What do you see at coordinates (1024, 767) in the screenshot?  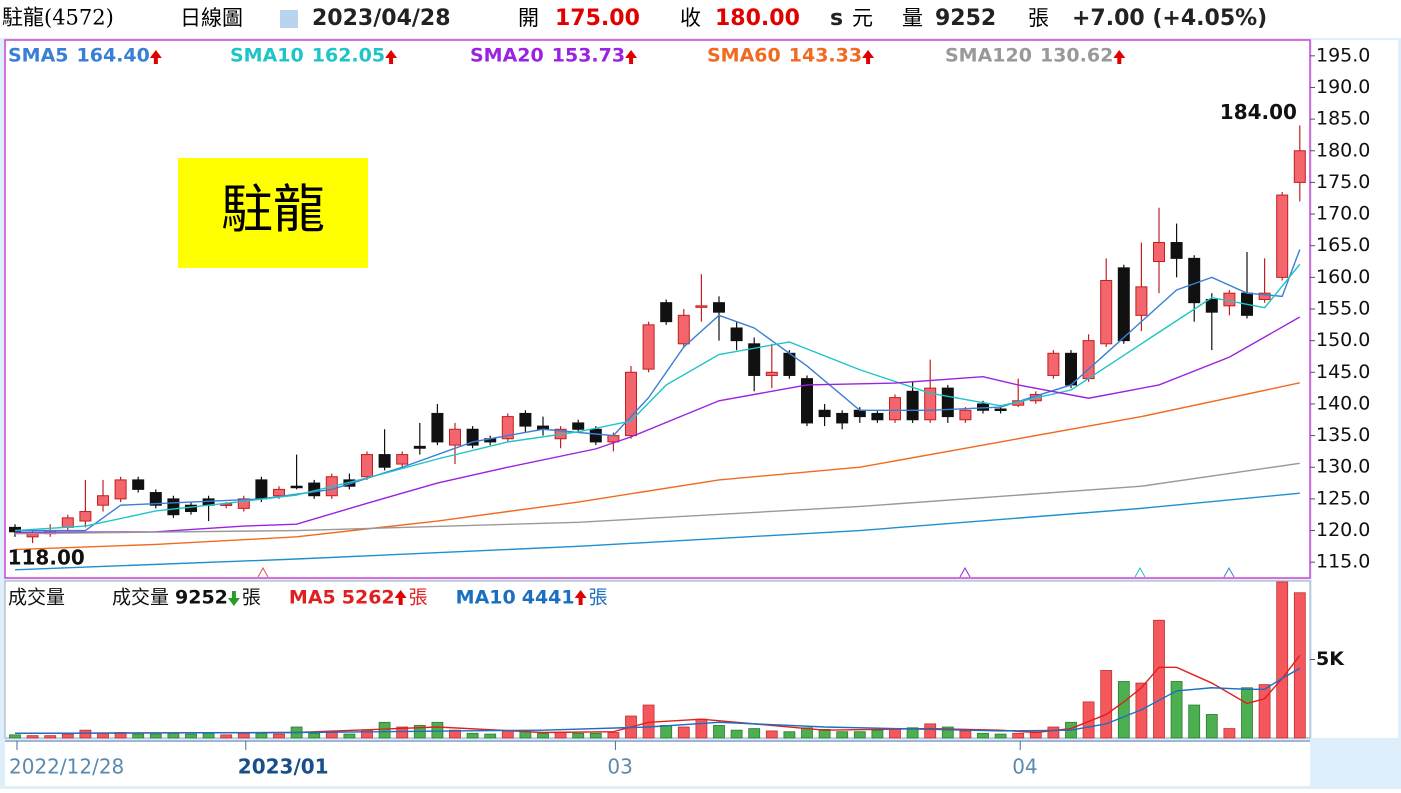 I see `x-tick-label: 04` at bounding box center [1024, 767].